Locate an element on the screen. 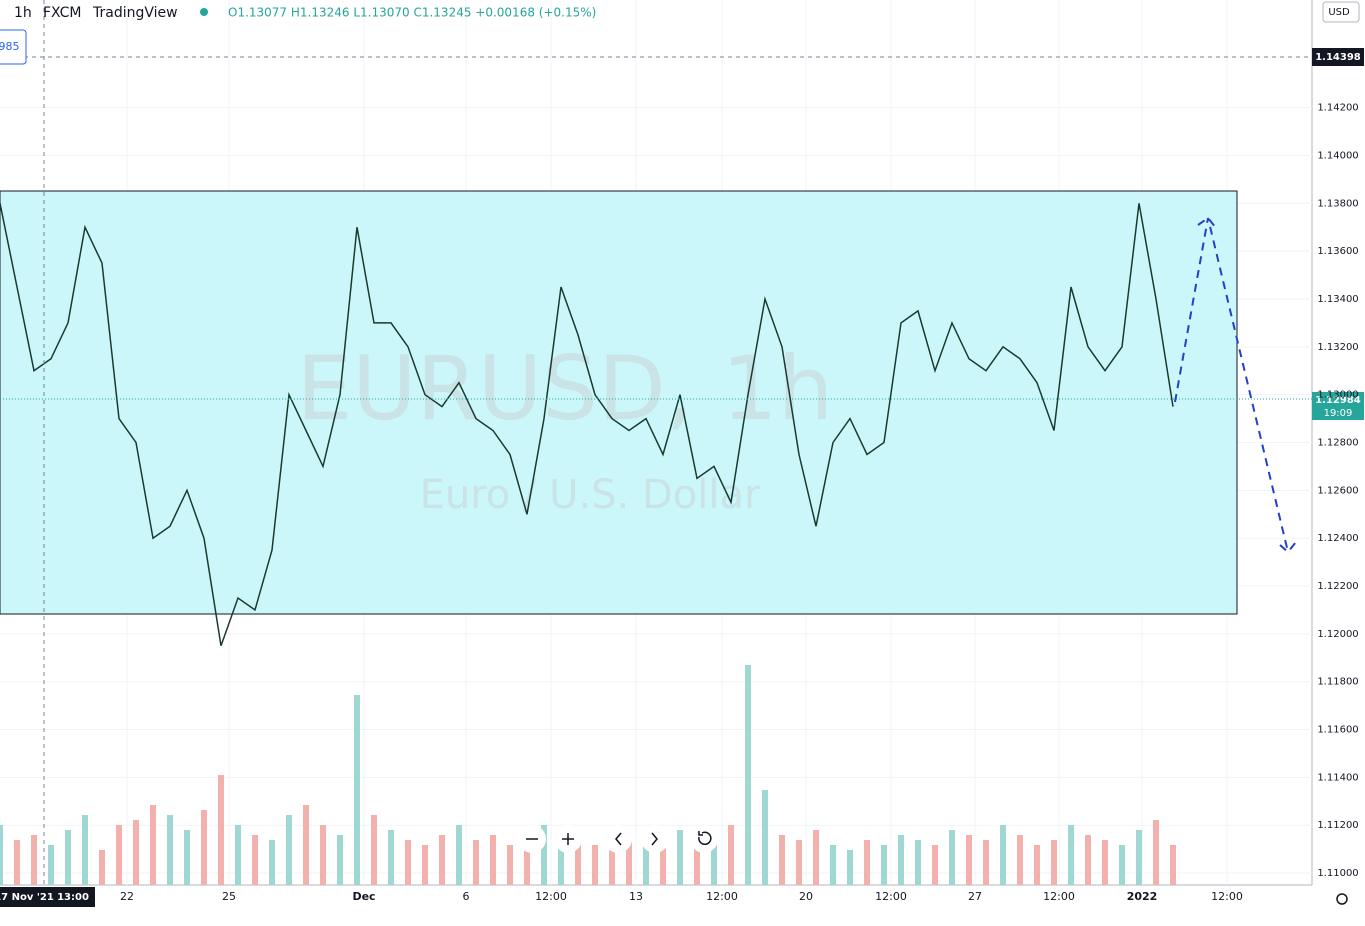  y-tick-label: 1.13000 is located at coordinates (1337, 395).